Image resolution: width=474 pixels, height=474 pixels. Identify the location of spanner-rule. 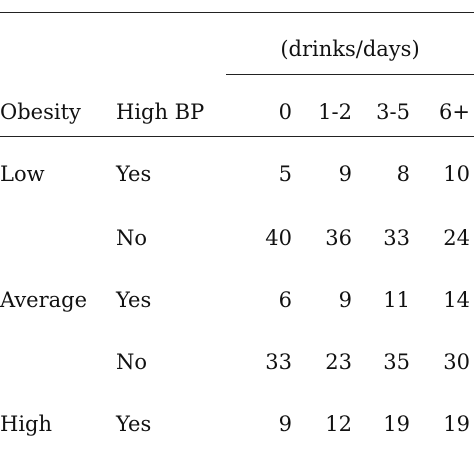
(350, 74).